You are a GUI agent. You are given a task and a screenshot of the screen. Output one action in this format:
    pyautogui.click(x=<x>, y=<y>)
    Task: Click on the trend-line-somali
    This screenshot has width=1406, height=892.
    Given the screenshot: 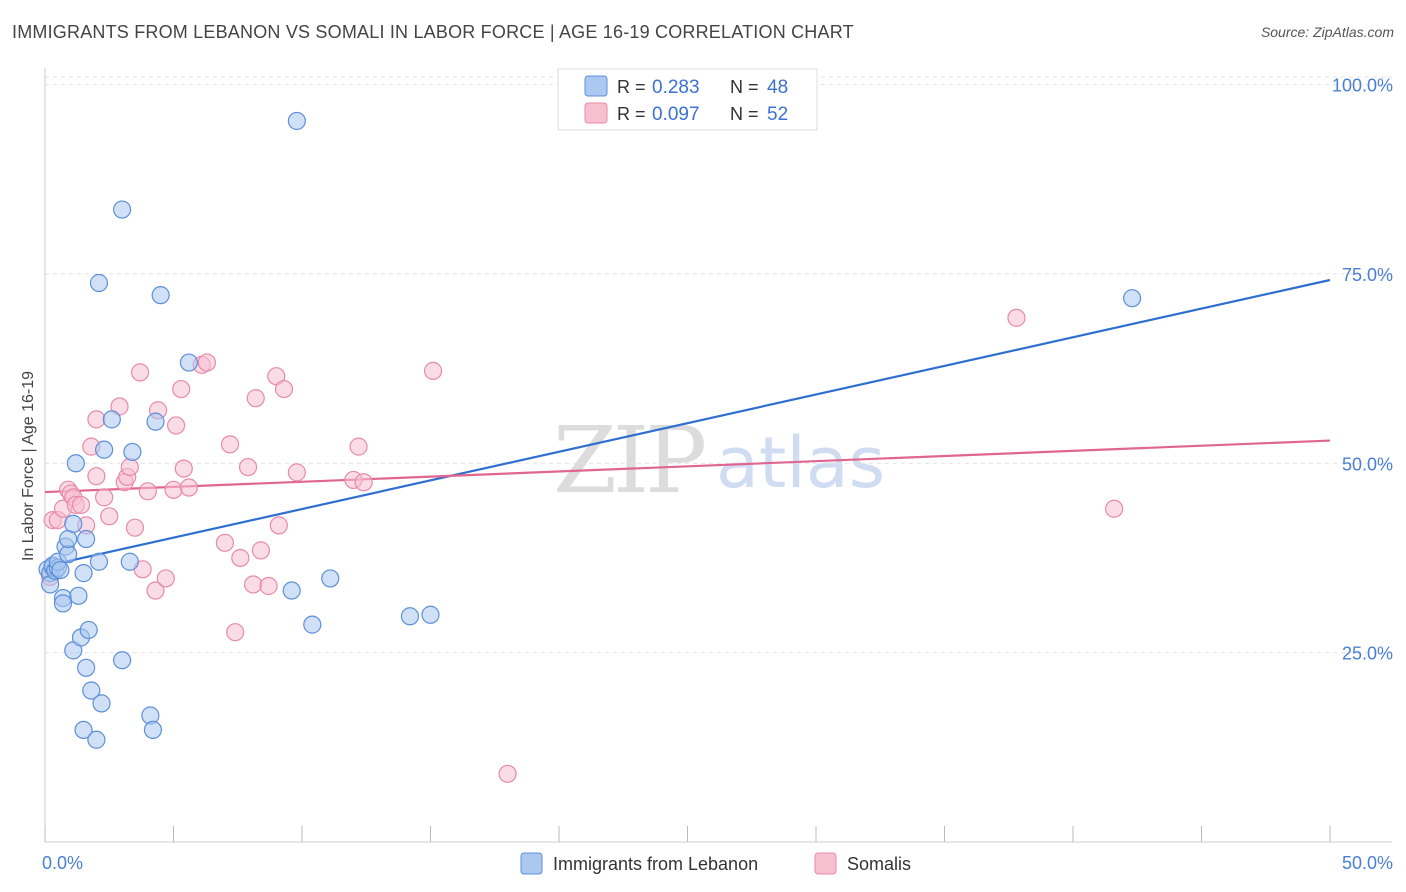 What is the action you would take?
    pyautogui.click(x=687, y=466)
    